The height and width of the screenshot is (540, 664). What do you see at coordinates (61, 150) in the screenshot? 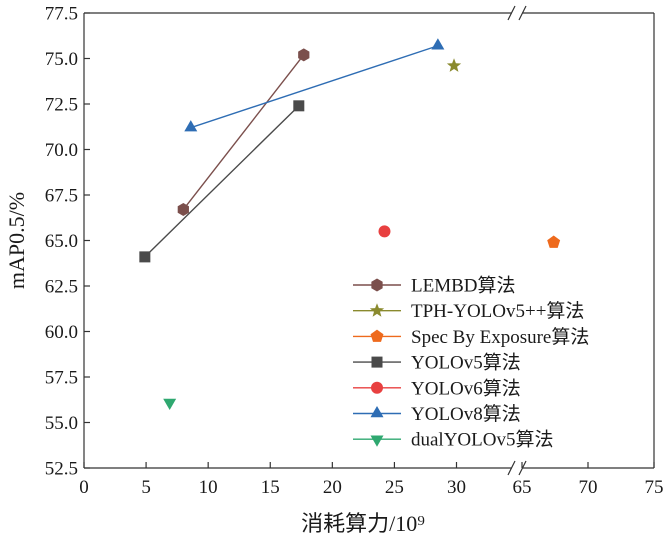
I see `y-tick-label: 70.0` at bounding box center [61, 150].